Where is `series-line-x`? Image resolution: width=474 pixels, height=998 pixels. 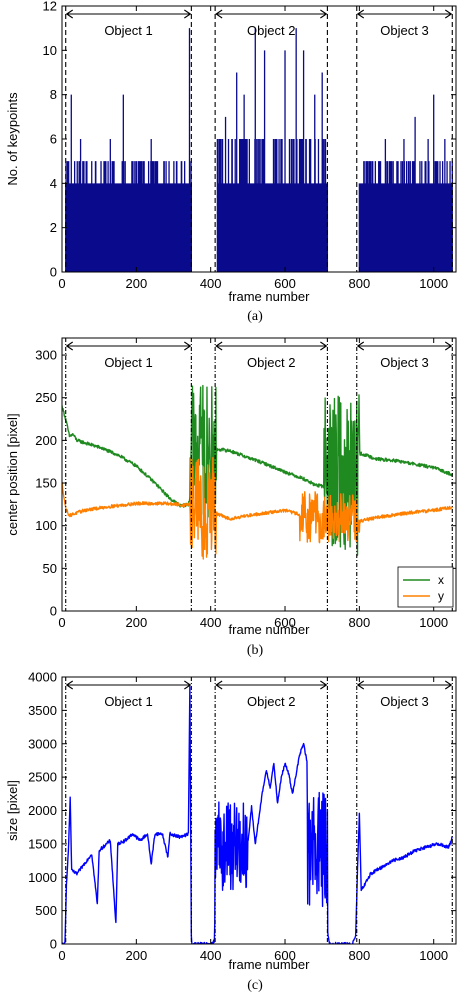
series-line-x is located at coordinates (257, 470).